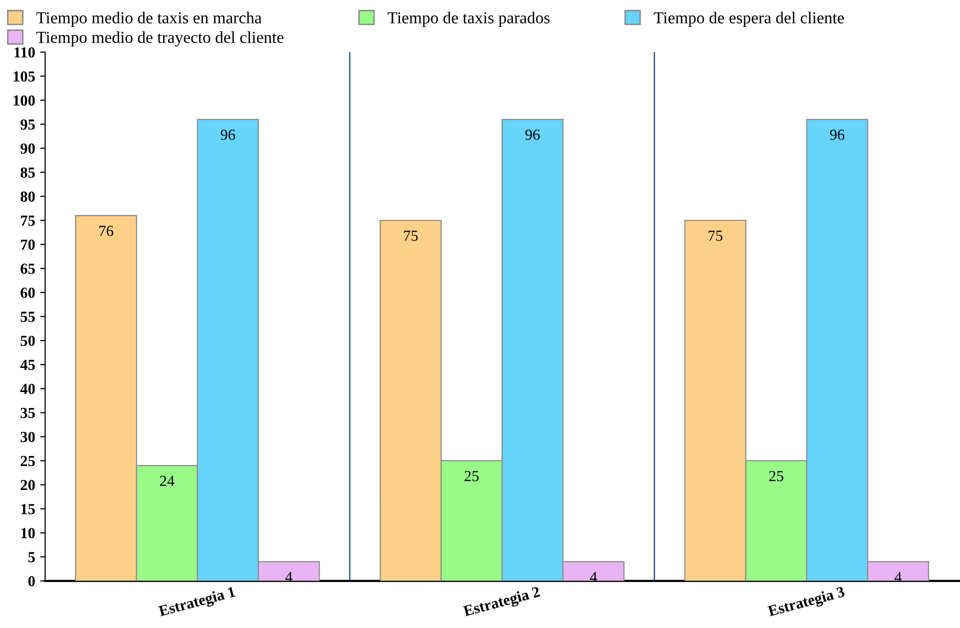 Image resolution: width=960 pixels, height=628 pixels. What do you see at coordinates (469, 19) in the screenshot?
I see `legend-label: Tiempo de taxis parados` at bounding box center [469, 19].